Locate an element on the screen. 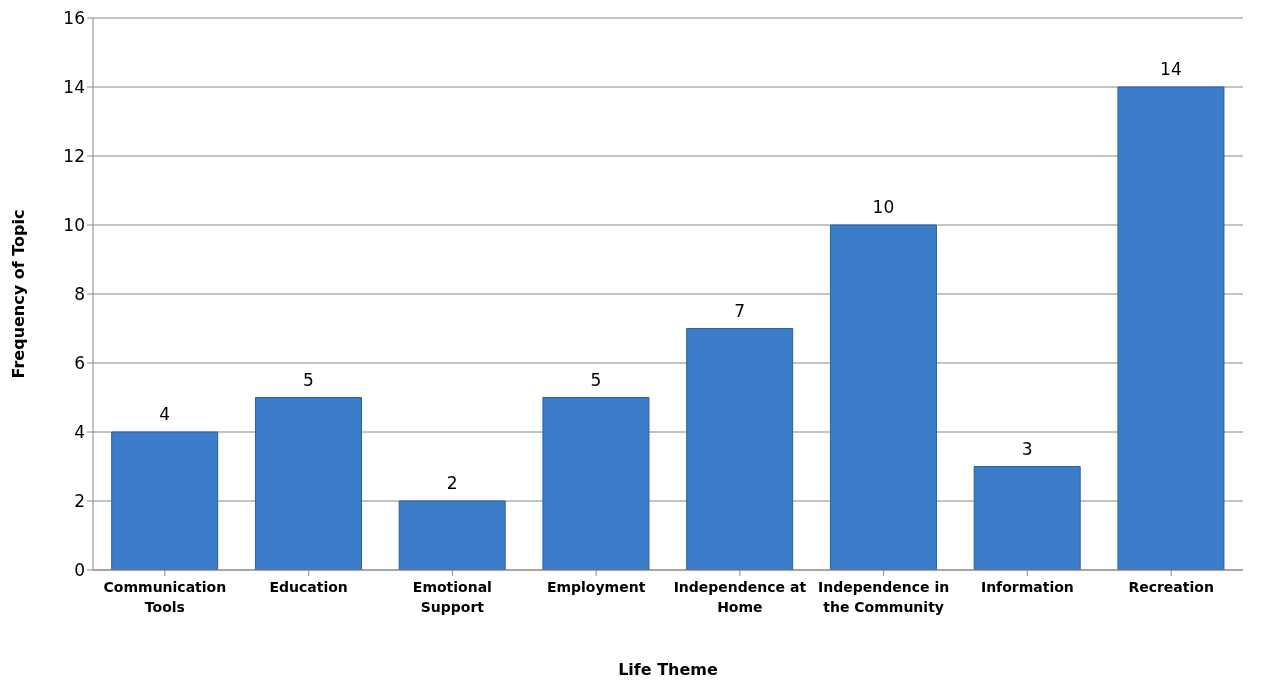  data-label: 10 is located at coordinates (883, 207).